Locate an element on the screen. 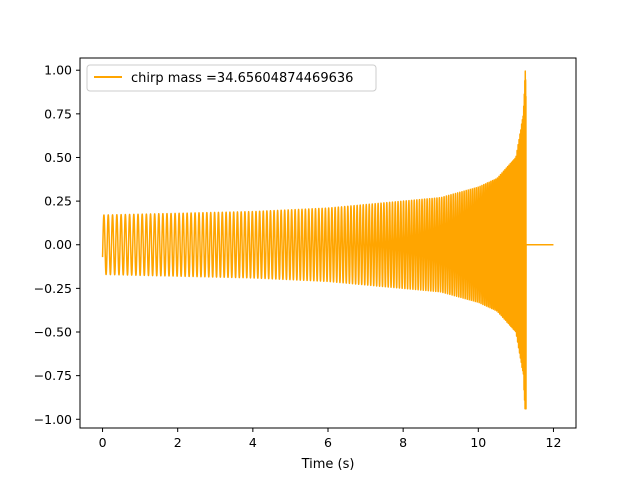  y-tick-label: 0.00 is located at coordinates (58, 244).